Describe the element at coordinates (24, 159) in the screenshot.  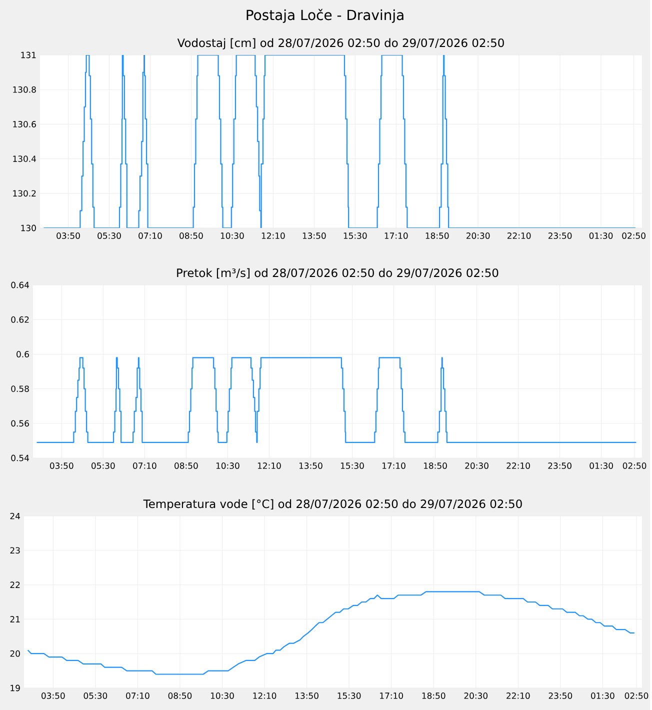
I see `y-tick-label: 130.4` at that location.